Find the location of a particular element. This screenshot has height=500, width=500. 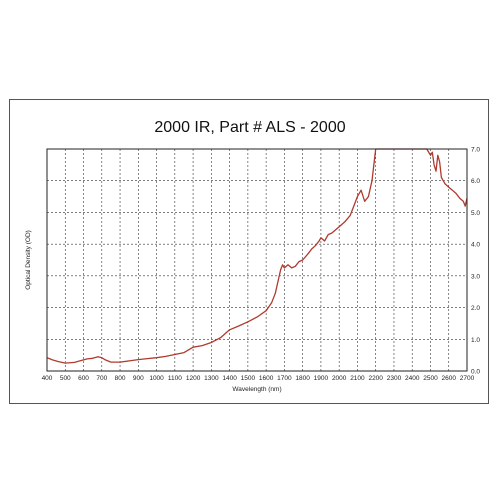

x-tick-label: 1100 is located at coordinates (175, 378).